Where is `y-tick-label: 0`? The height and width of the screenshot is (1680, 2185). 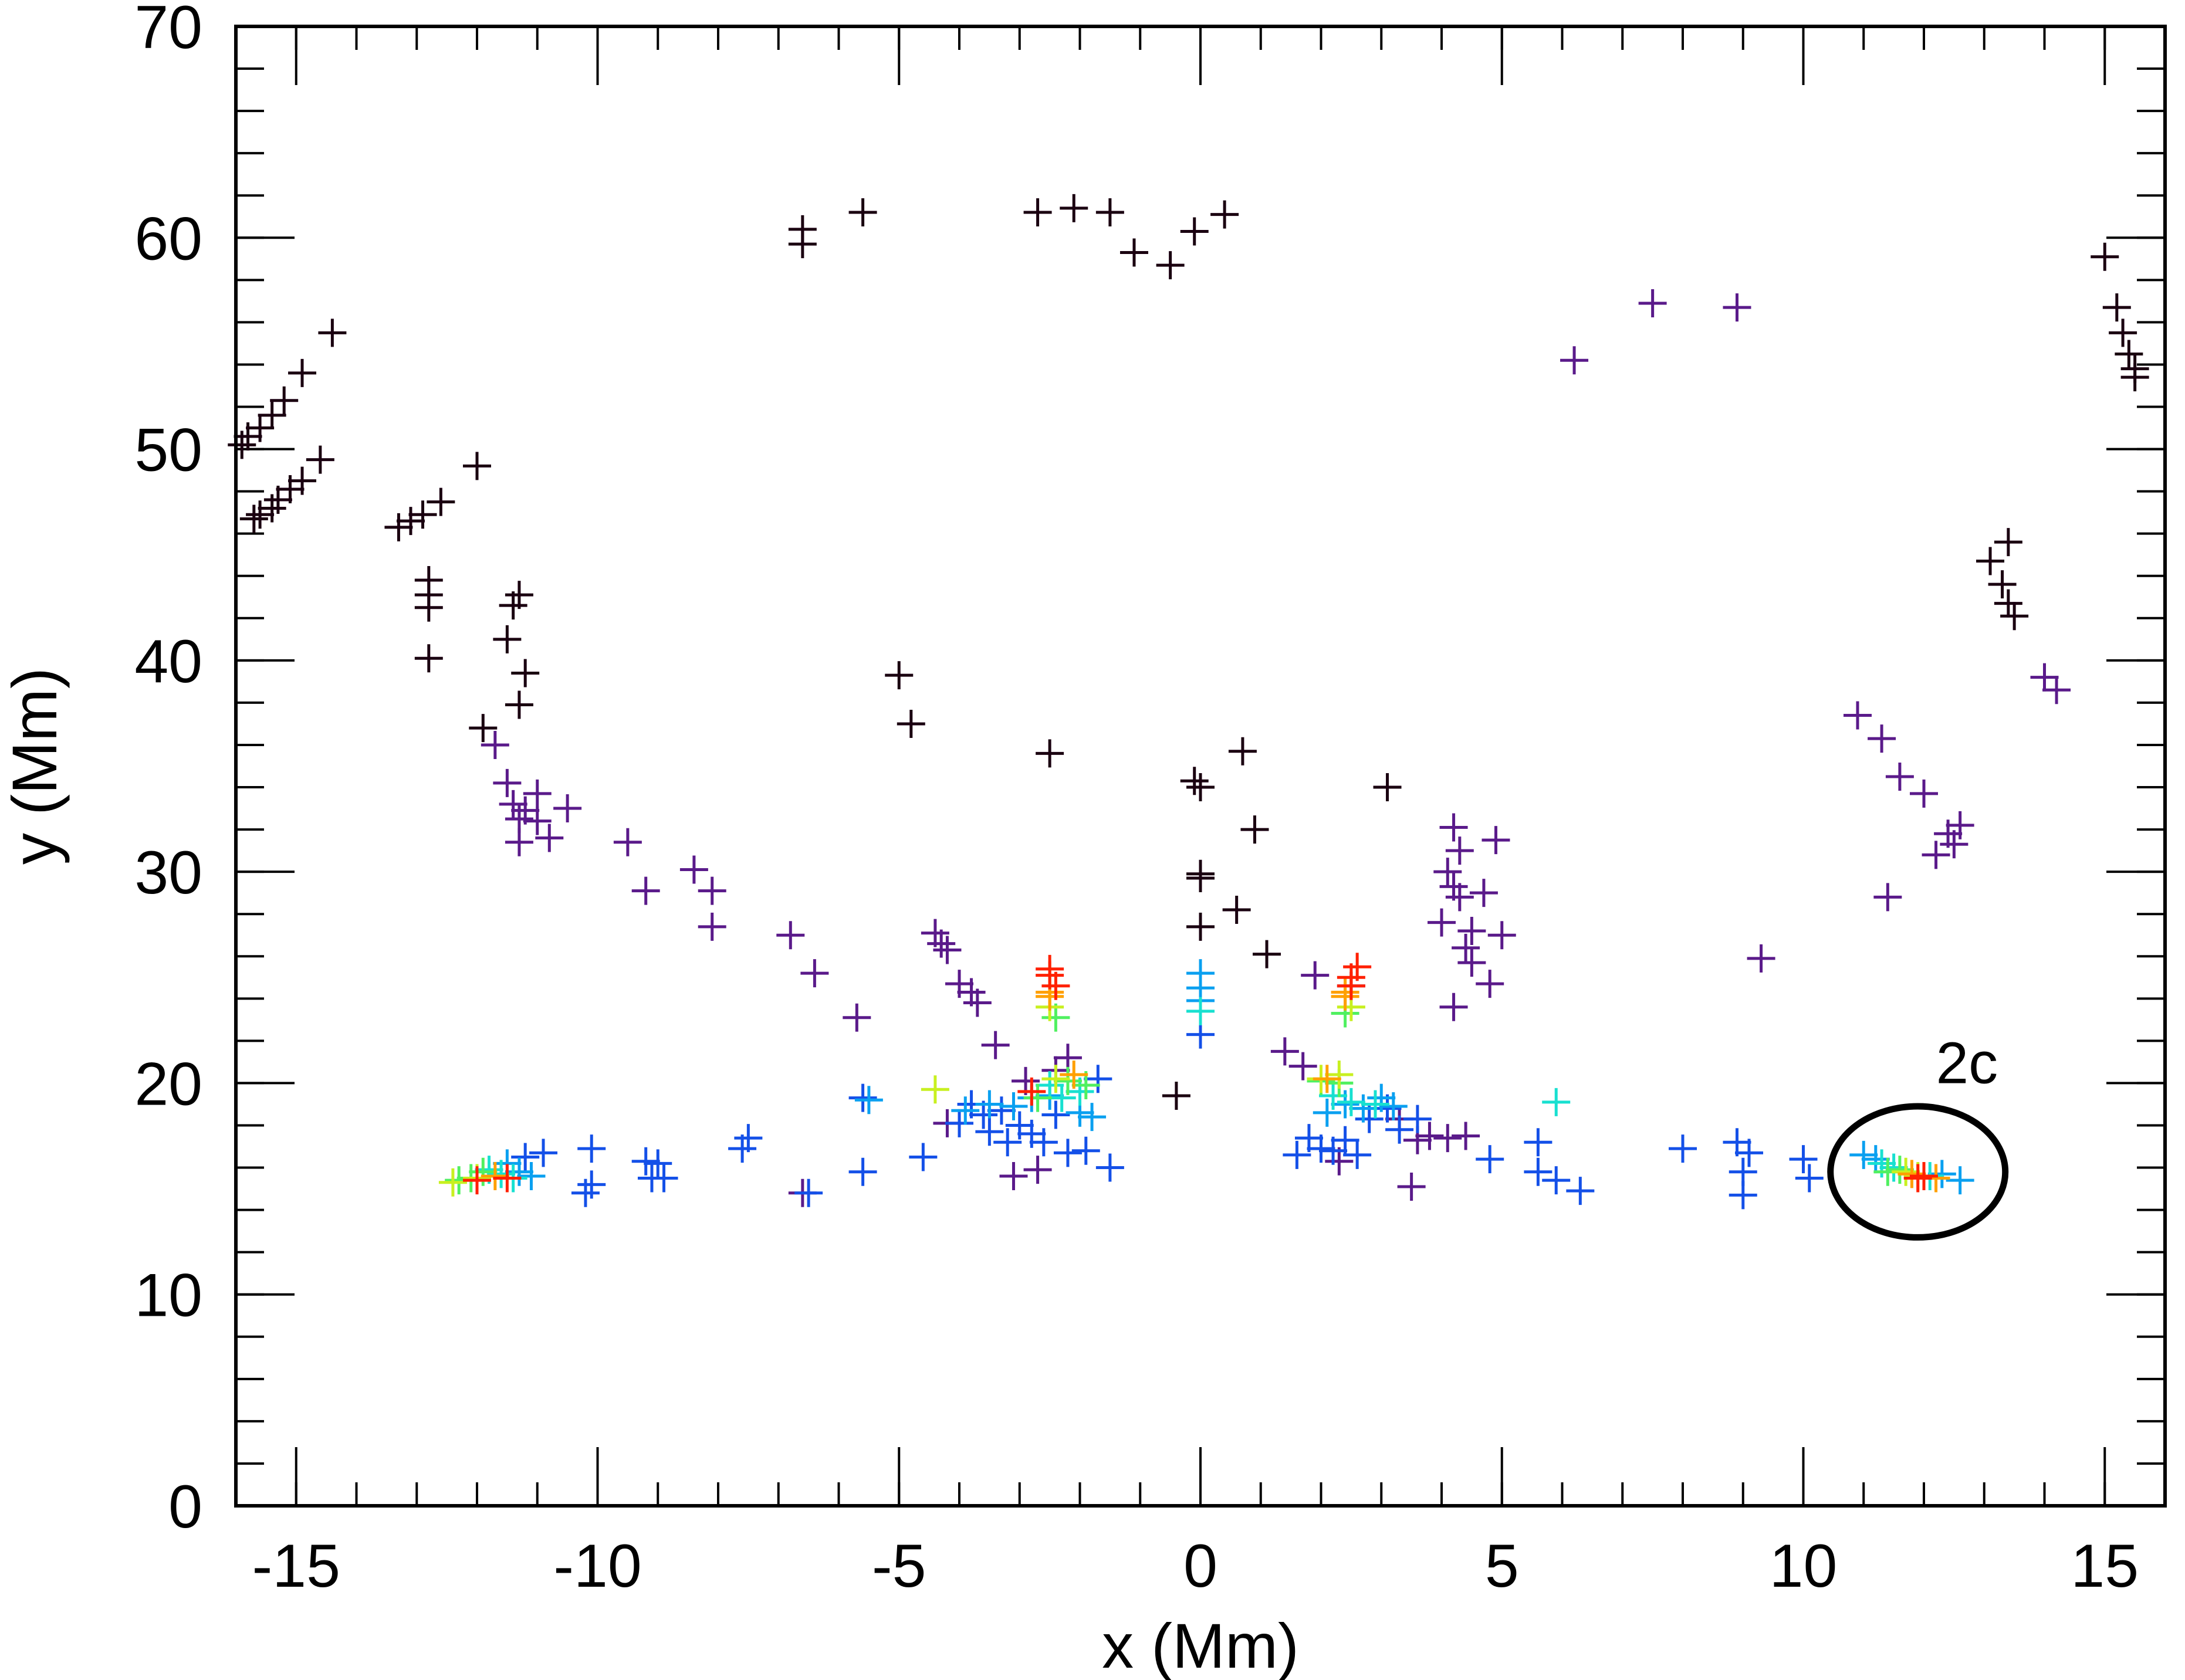
y-tick-label: 0 is located at coordinates (185, 1507).